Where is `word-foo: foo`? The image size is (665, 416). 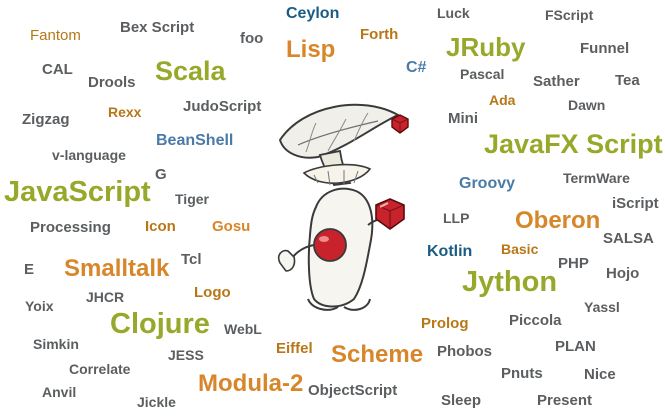 word-foo: foo is located at coordinates (252, 38).